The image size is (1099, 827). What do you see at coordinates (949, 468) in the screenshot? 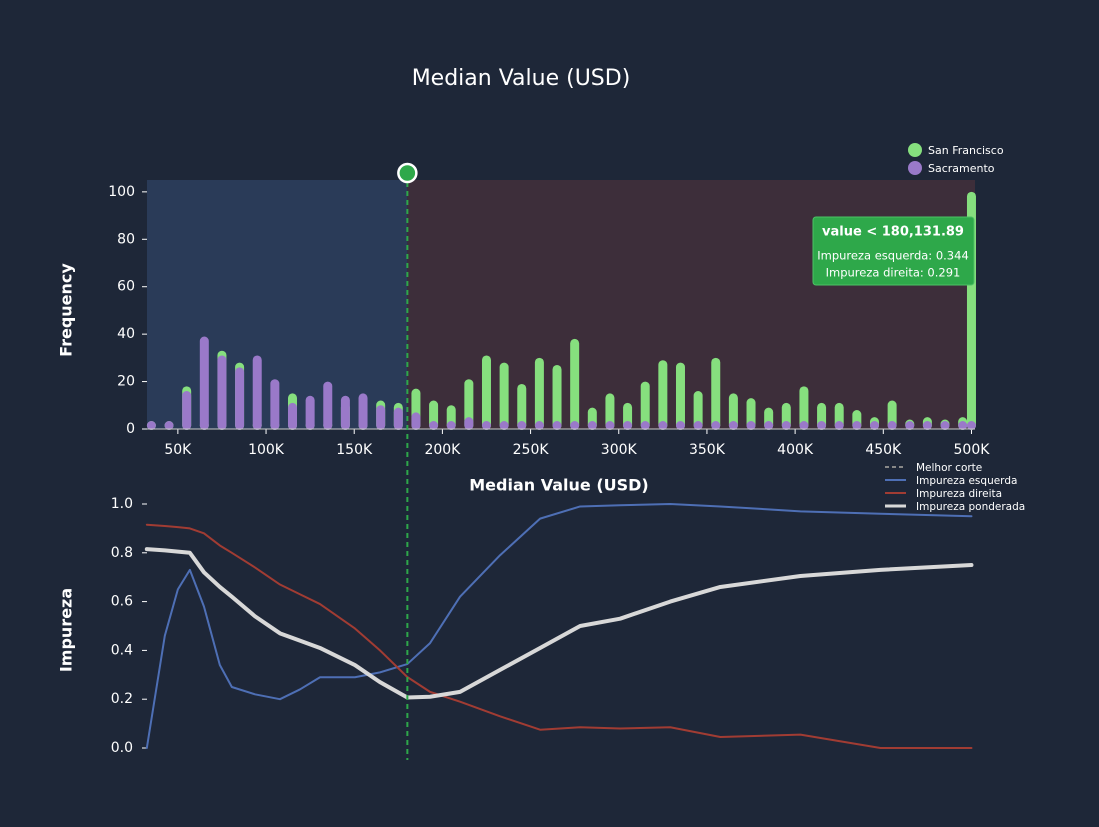
I see `legend-label: Melhor corte` at bounding box center [949, 468].